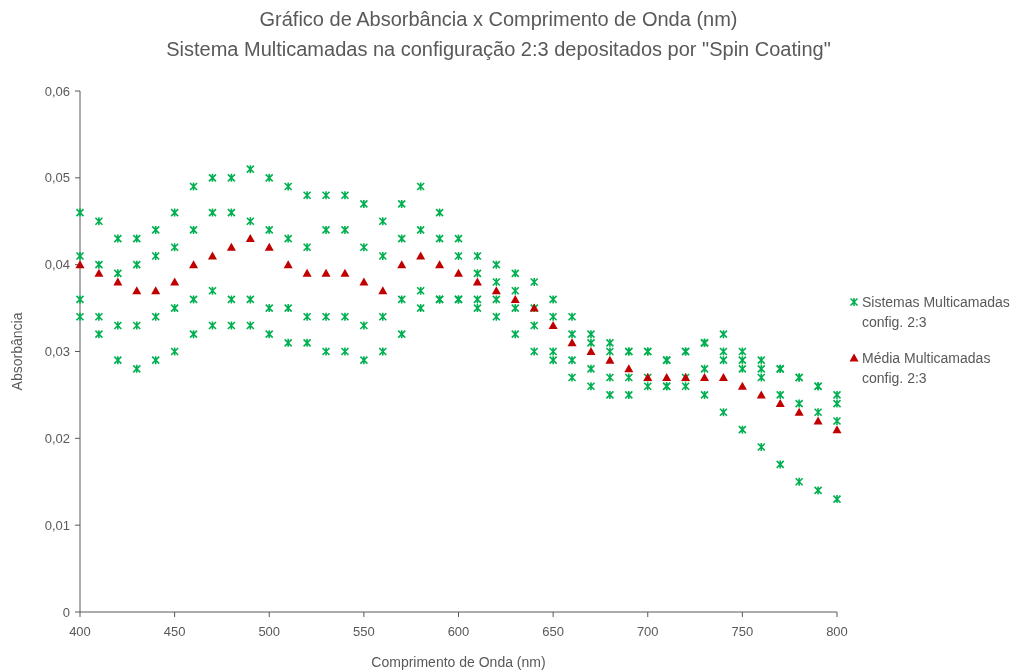  Describe the element at coordinates (80, 631) in the screenshot. I see `x-tick-label: 400` at that location.